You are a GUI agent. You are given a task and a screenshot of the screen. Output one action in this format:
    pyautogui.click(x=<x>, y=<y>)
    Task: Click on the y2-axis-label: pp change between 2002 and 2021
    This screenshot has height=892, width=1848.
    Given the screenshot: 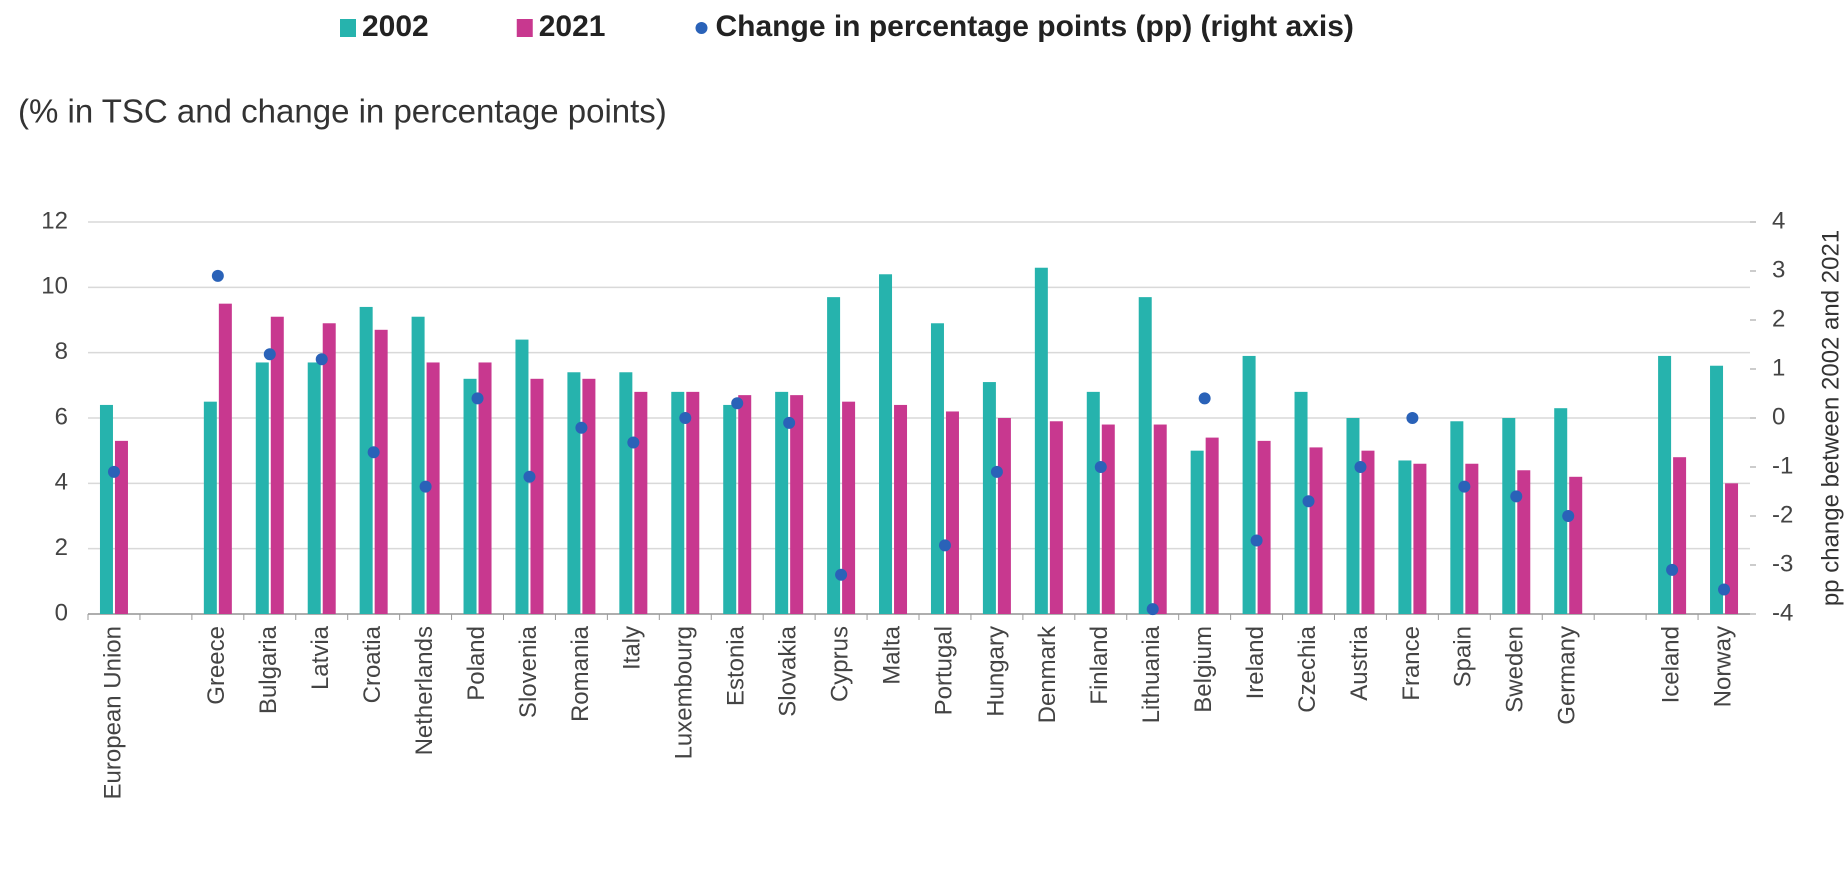 What is the action you would take?
    pyautogui.click(x=1830, y=418)
    